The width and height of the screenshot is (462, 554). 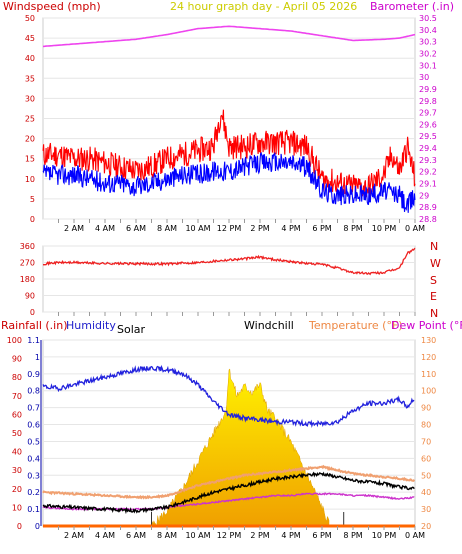 I want to click on temp-x-label: 10 PM, so click(x=384, y=535).